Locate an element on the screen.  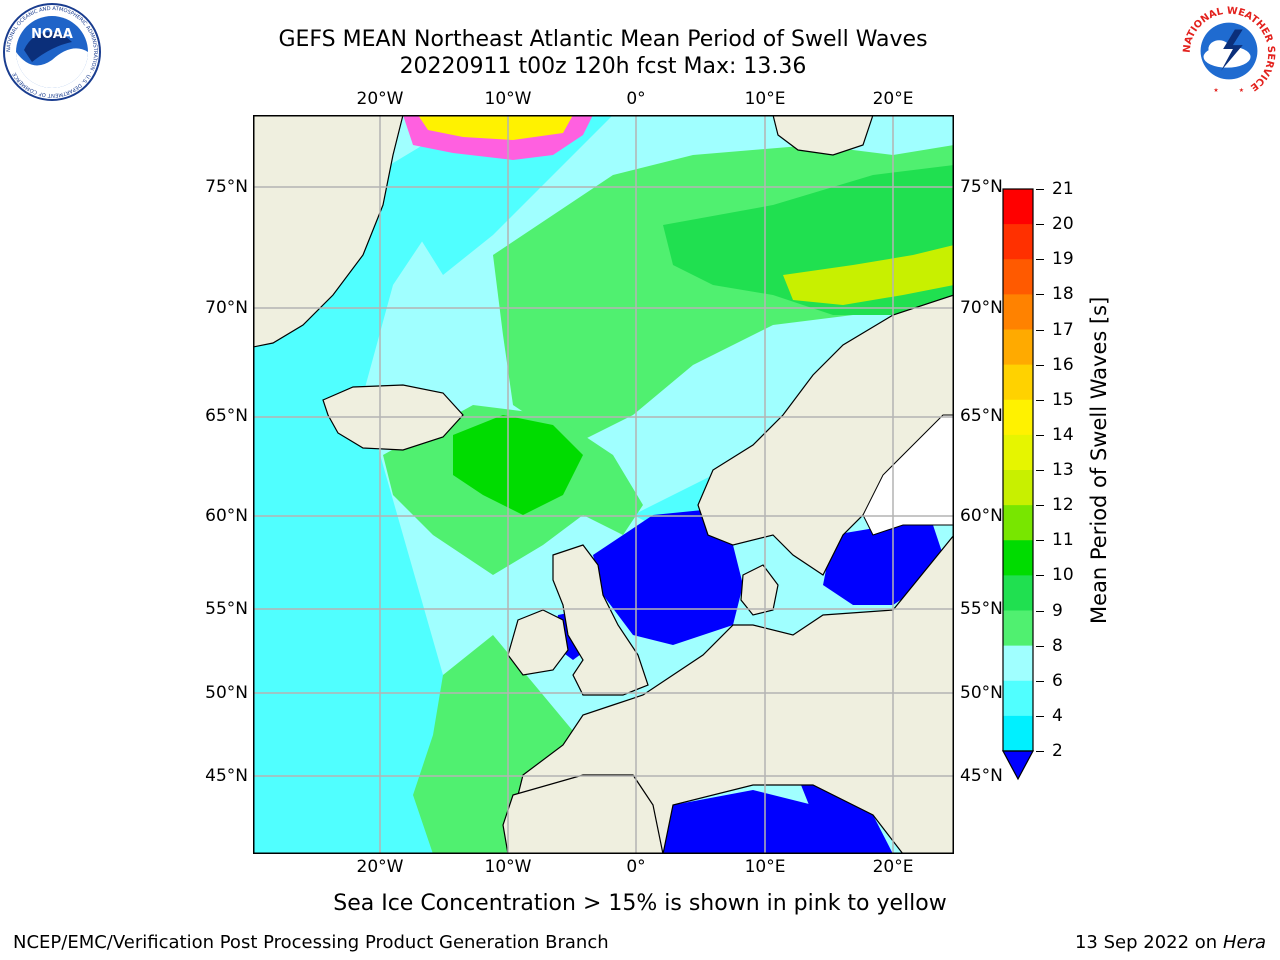
colorbar-label: 15 is located at coordinates (1063, 399).